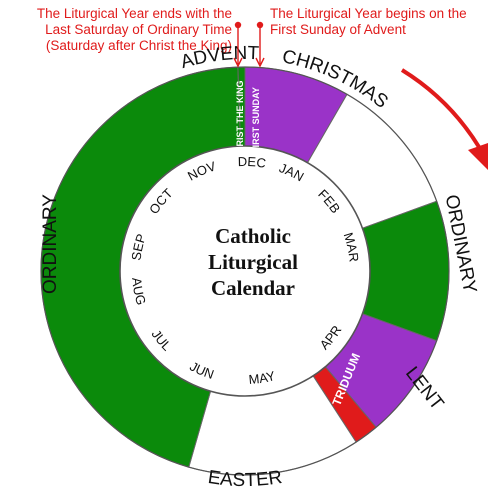 Image resolution: width=500 pixels, height=490 pixels. Describe the element at coordinates (50, 244) in the screenshot. I see `season-label-ordinary-time: ORDINARY` at that location.